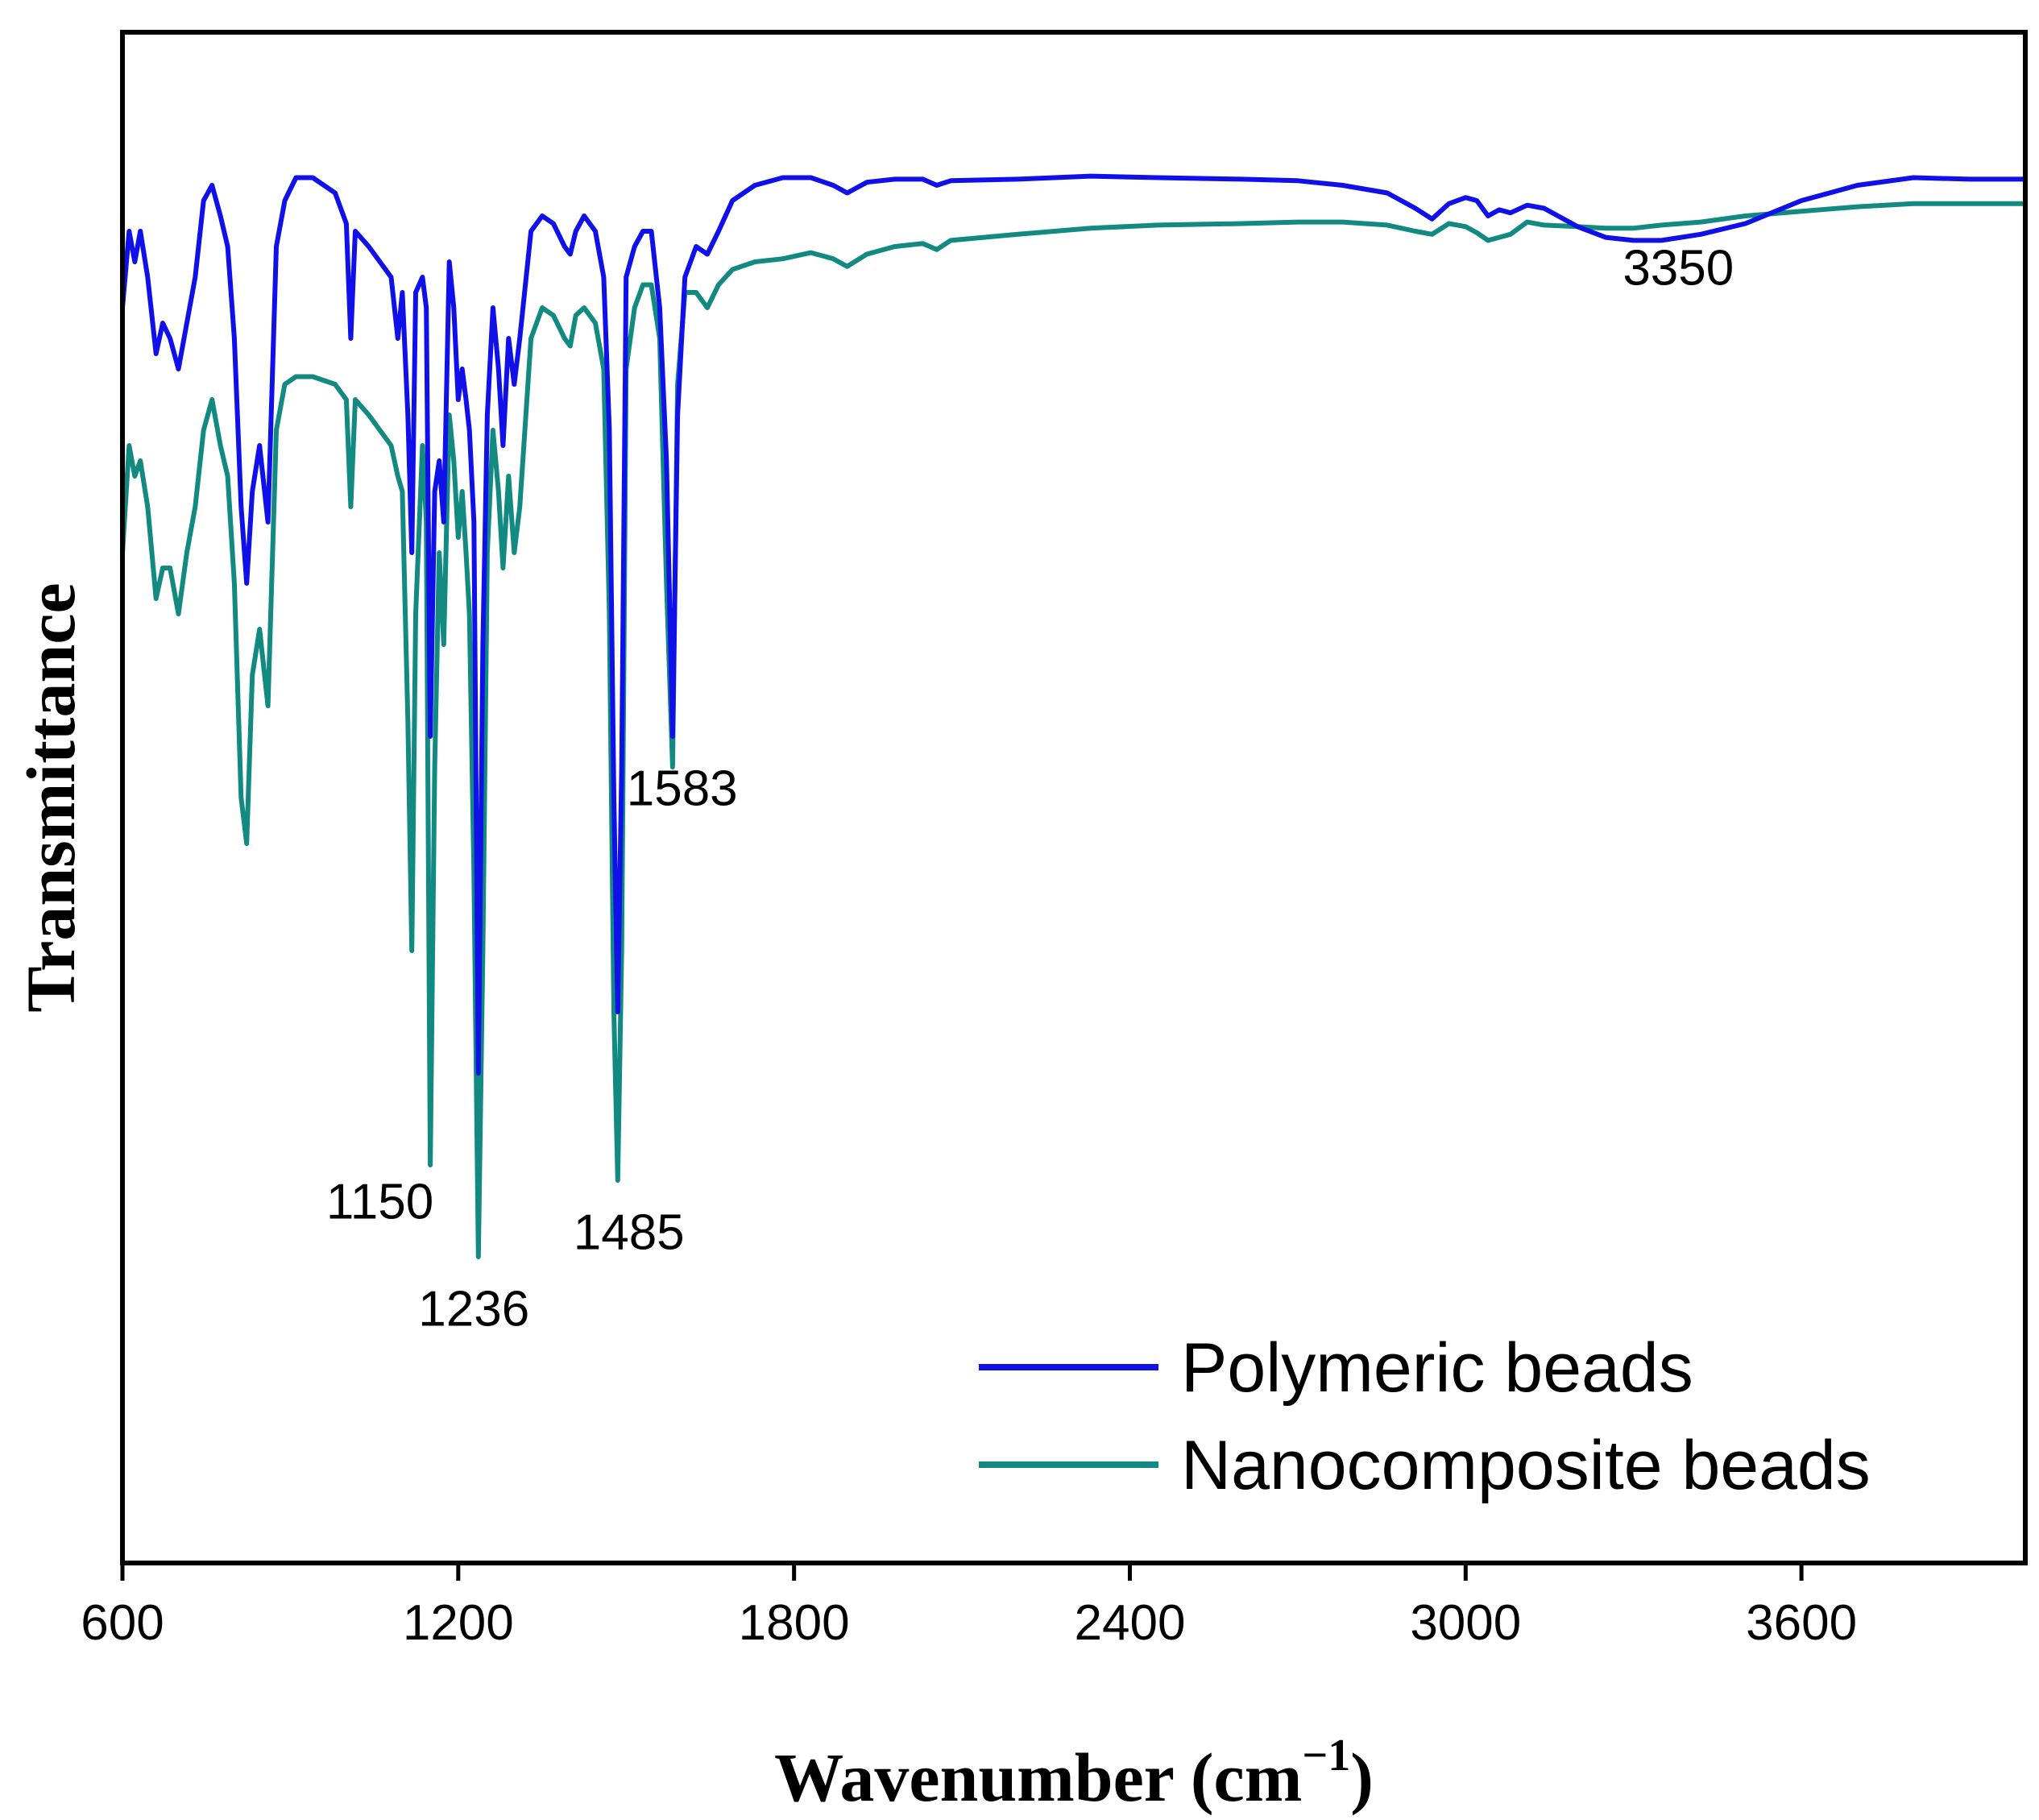 The width and height of the screenshot is (2039, 1820). What do you see at coordinates (1038, 1777) in the screenshot?
I see `x-axis-title-text: Wavenumber (cm` at bounding box center [1038, 1777].